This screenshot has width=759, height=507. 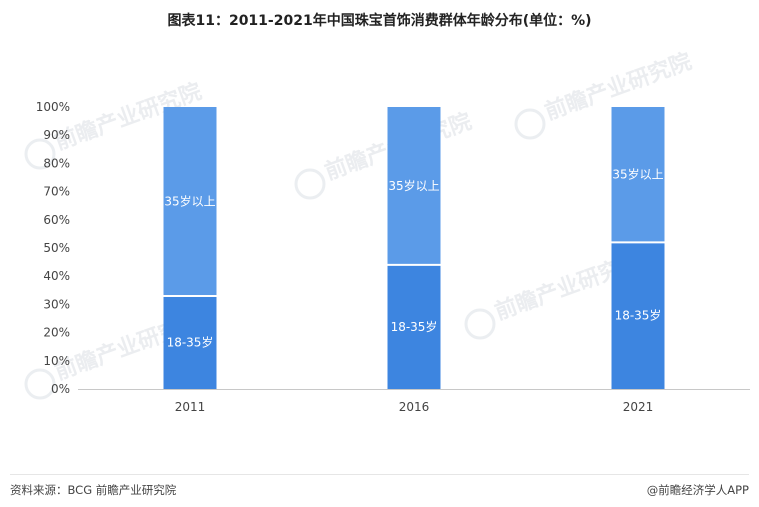 What do you see at coordinates (56, 361) in the screenshot?
I see `y-tick-label: 10%` at bounding box center [56, 361].